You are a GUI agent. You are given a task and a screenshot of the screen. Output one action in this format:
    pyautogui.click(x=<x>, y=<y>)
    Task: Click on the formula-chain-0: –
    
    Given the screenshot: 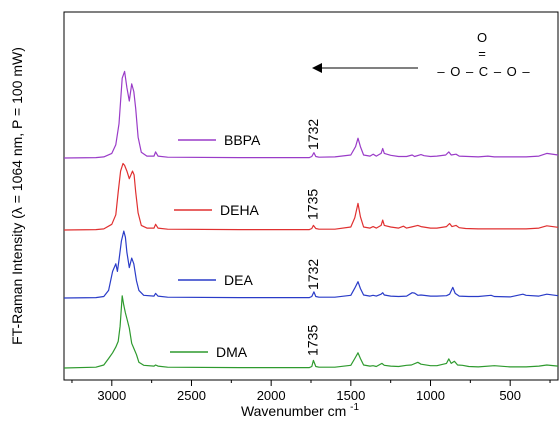 What is the action you would take?
    pyautogui.click(x=441, y=71)
    